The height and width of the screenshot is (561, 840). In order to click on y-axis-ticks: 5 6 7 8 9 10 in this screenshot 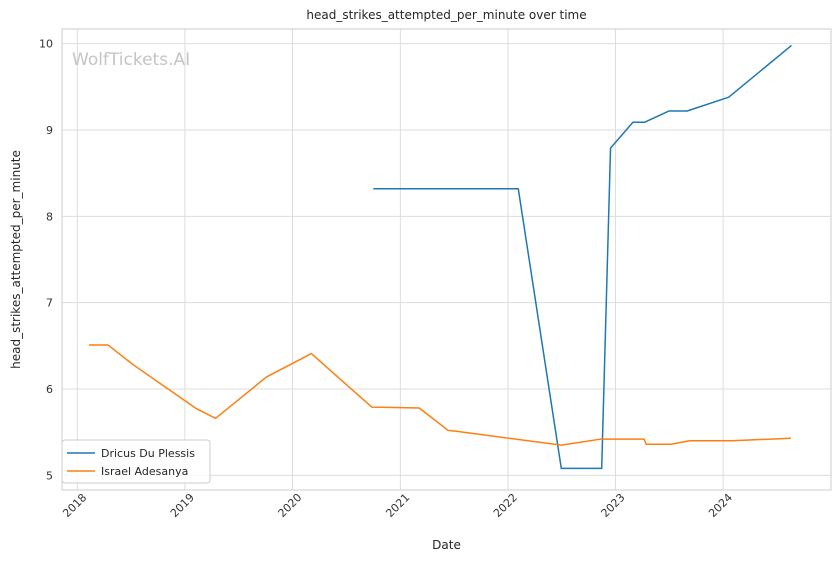, I will do `click(46, 260)`.